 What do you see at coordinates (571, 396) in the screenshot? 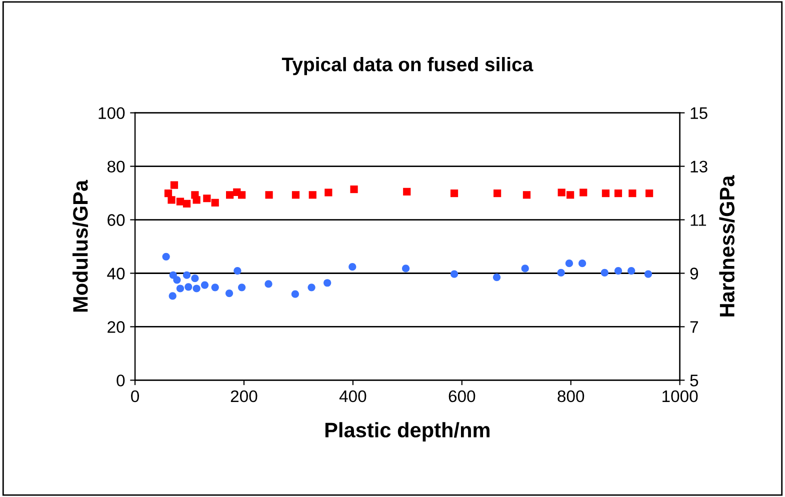
I see `x-tick-label: 800` at bounding box center [571, 396].